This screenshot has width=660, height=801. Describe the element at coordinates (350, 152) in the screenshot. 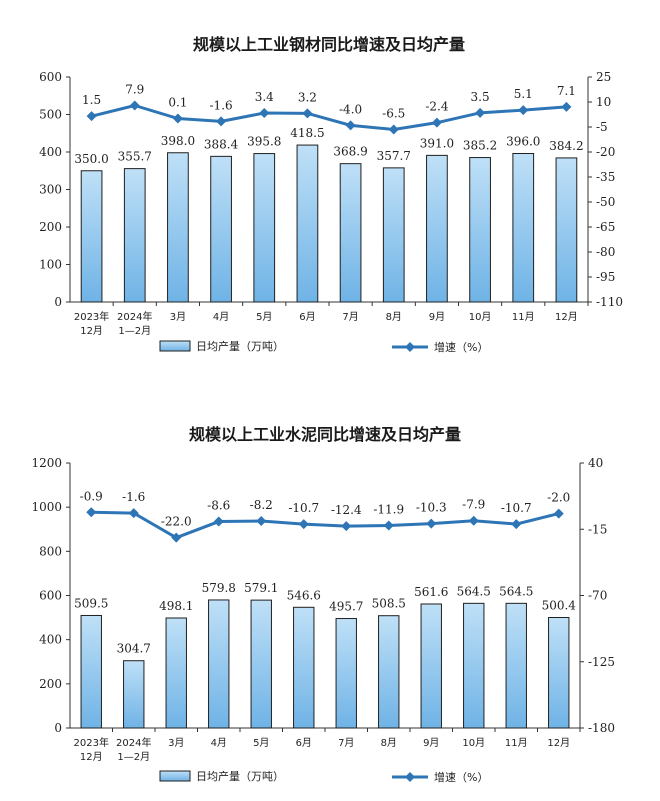

I see `bar-value-label: 368.9` at that location.